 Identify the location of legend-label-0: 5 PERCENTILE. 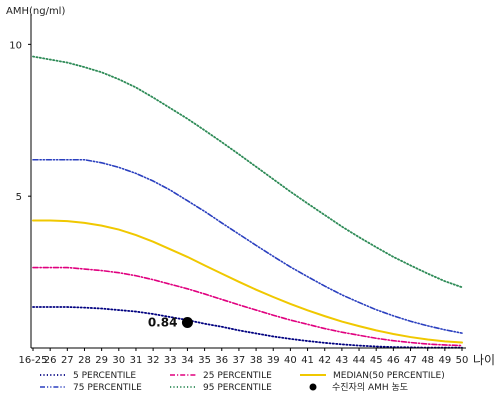
(104, 376).